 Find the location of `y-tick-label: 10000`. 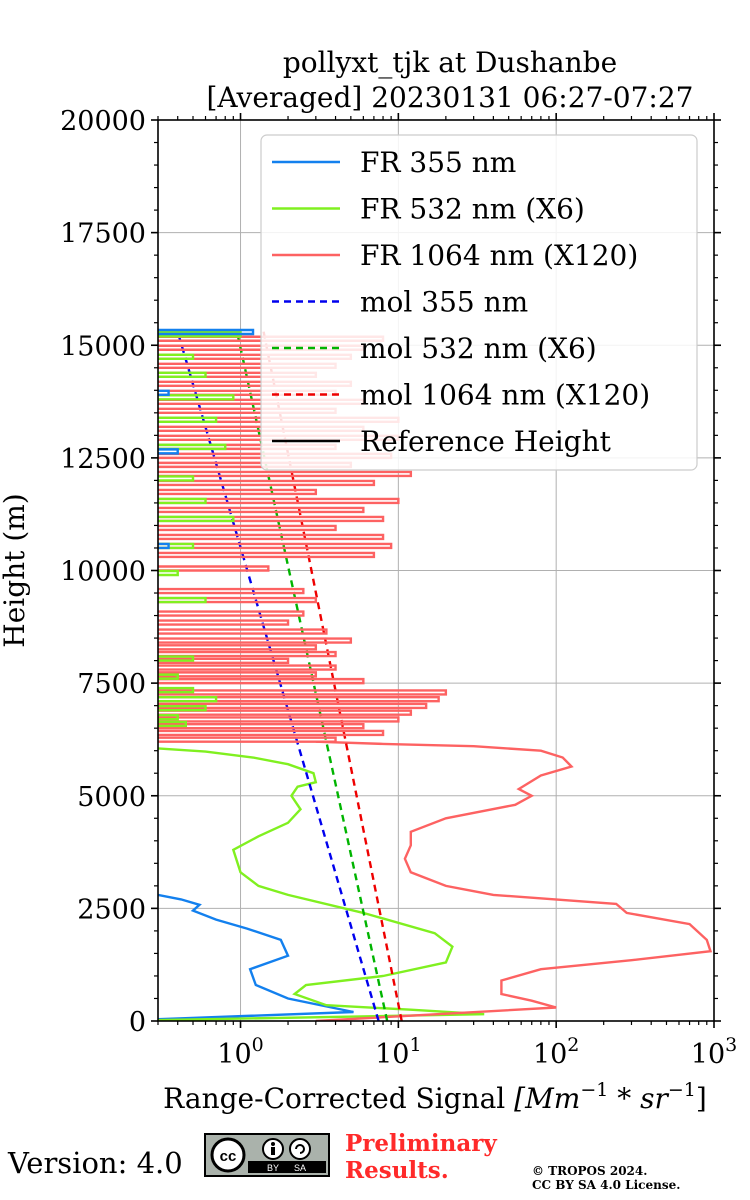

y-tick-label: 10000 is located at coordinates (103, 572).